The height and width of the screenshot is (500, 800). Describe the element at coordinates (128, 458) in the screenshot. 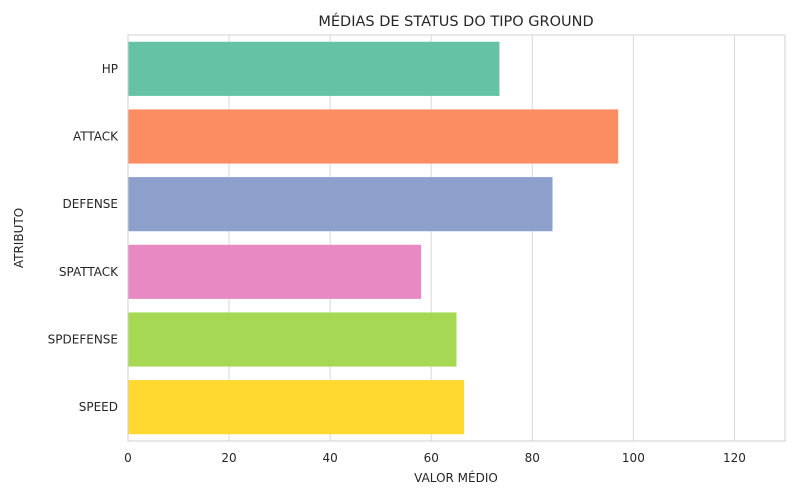

I see `x-tick-label: 0` at that location.